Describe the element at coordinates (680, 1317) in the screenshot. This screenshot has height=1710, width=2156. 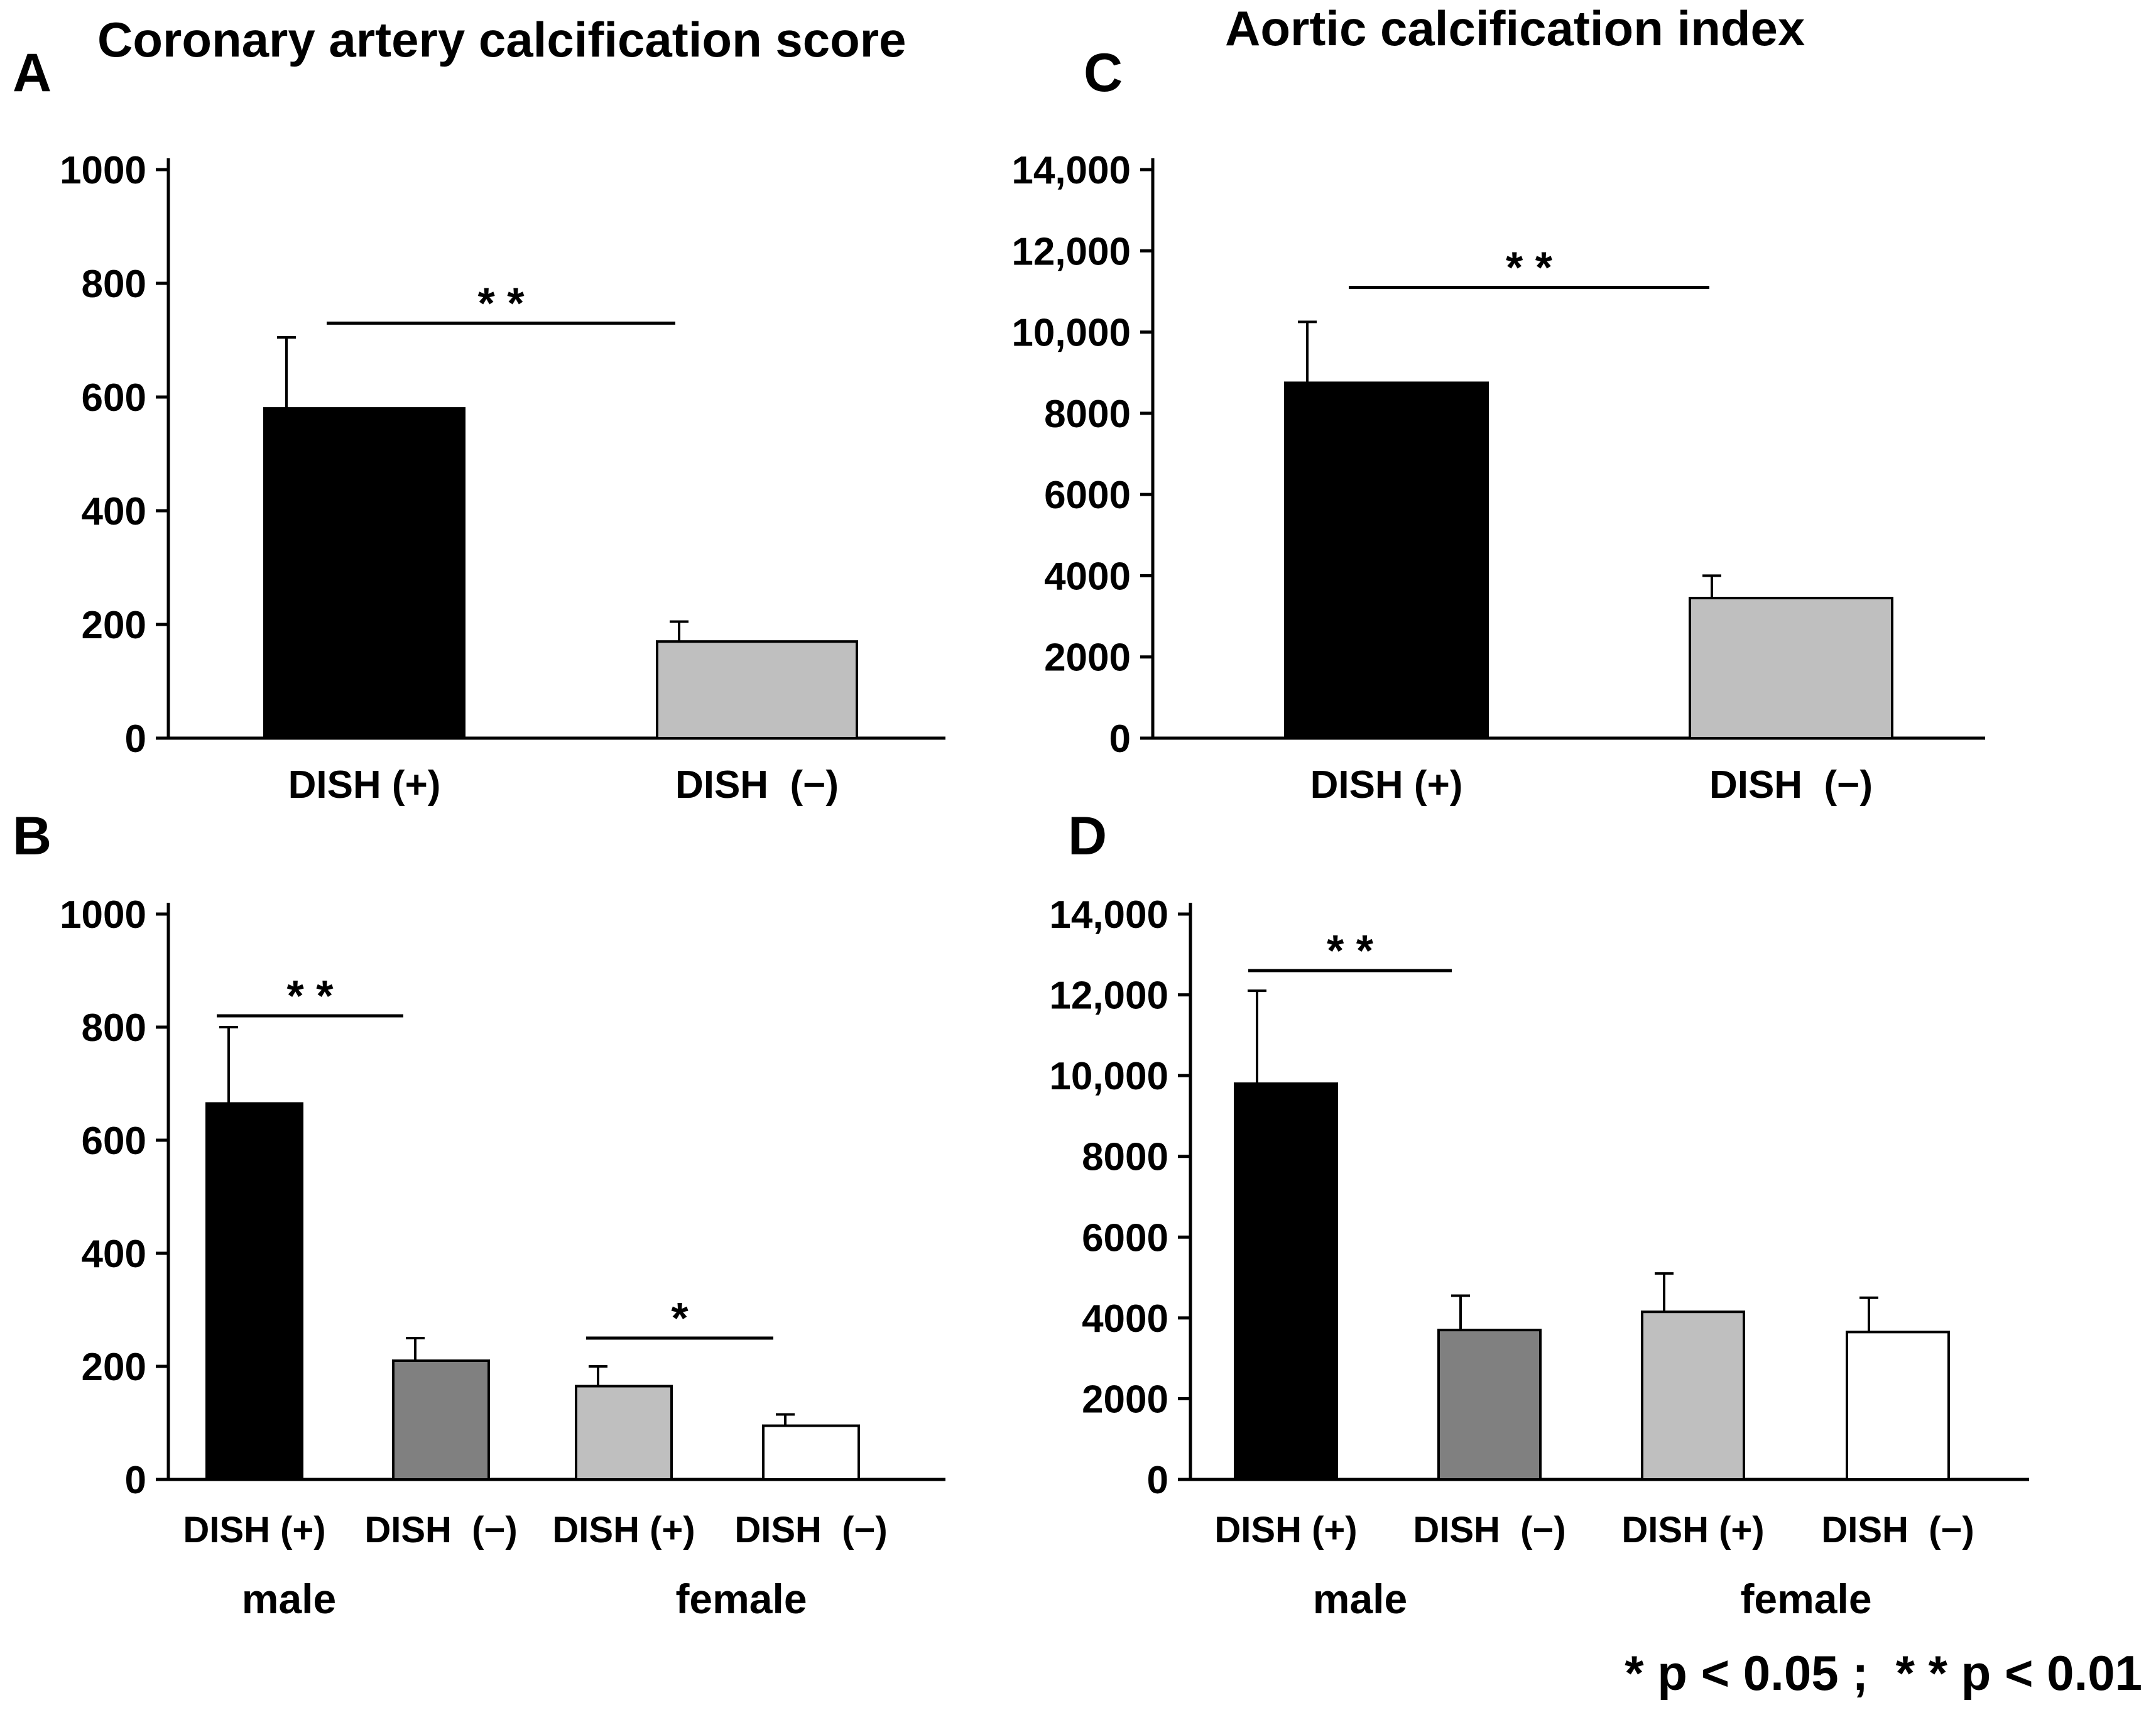
I see `significance-label: *` at that location.